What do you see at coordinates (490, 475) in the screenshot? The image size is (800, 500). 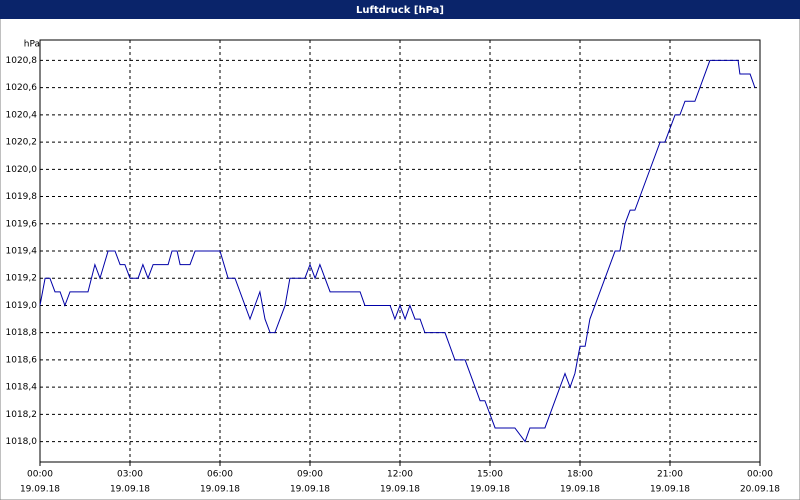 I see `x-tick-label: 15:00` at bounding box center [490, 475].